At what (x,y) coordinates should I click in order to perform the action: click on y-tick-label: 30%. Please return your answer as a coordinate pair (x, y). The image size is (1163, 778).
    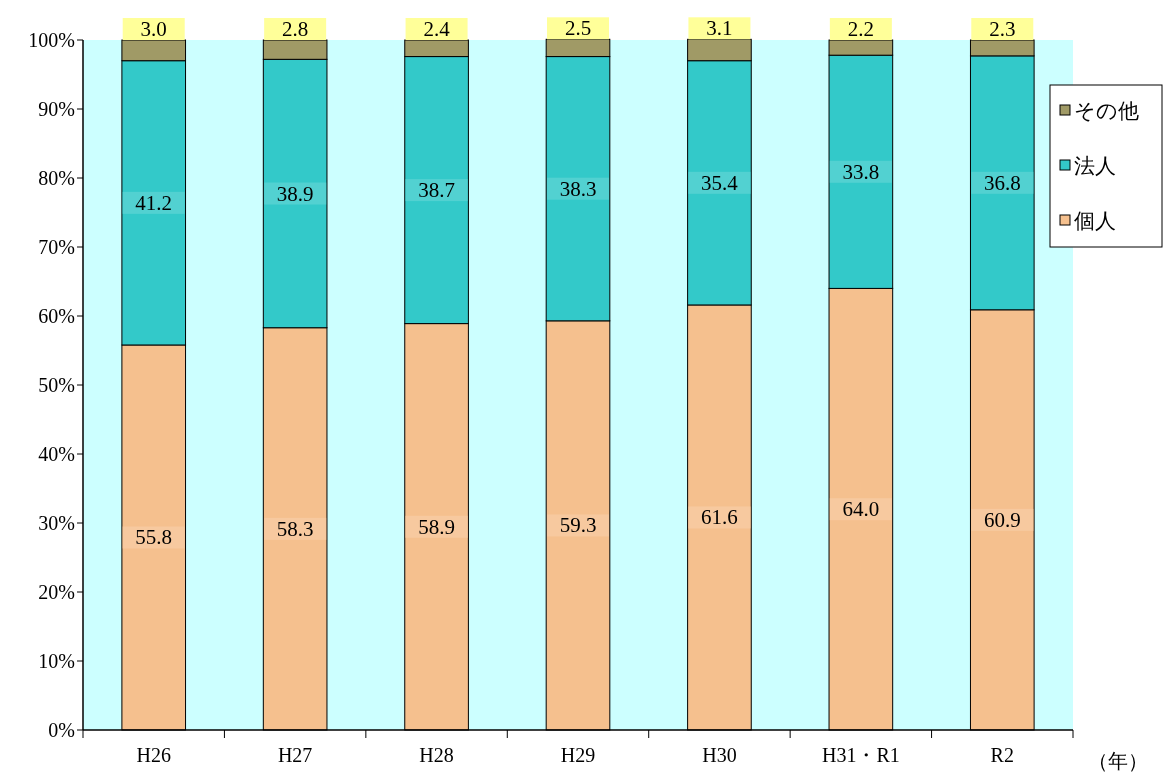
    Looking at the image, I should click on (56, 523).